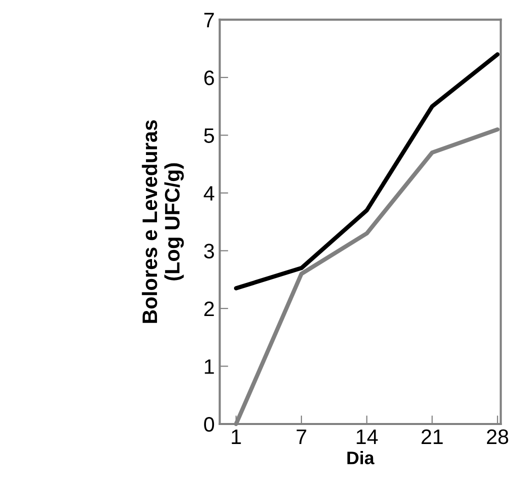 The image size is (511, 493). What do you see at coordinates (209, 251) in the screenshot?
I see `y-tick-label: 3` at bounding box center [209, 251].